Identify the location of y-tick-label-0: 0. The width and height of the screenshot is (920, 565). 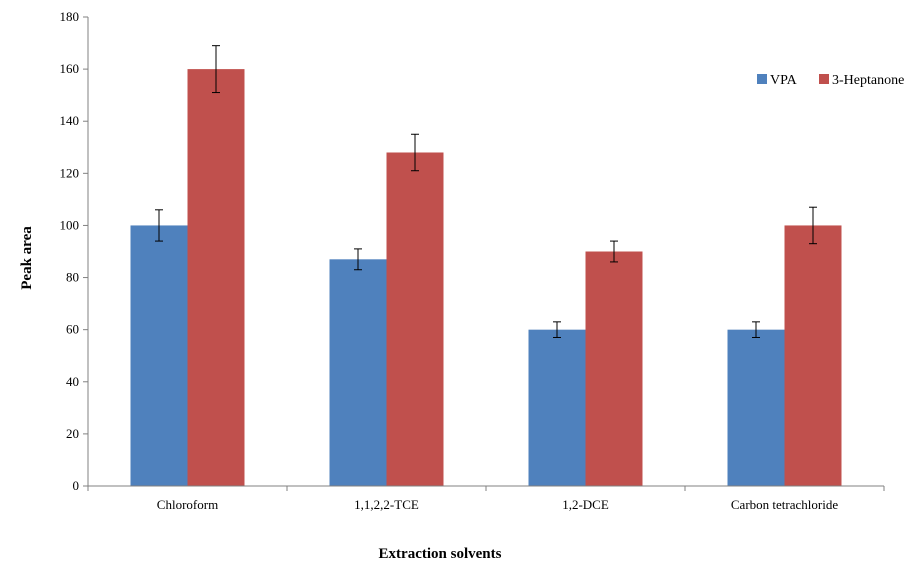
(76, 485).